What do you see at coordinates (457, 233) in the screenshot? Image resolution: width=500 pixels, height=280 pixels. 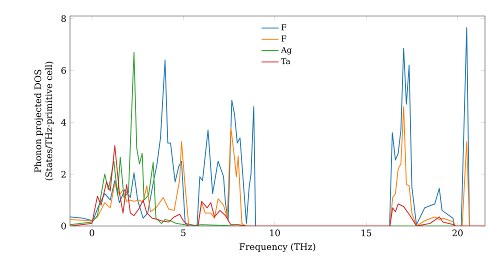 I see `x-tick-label: 20` at bounding box center [457, 233].